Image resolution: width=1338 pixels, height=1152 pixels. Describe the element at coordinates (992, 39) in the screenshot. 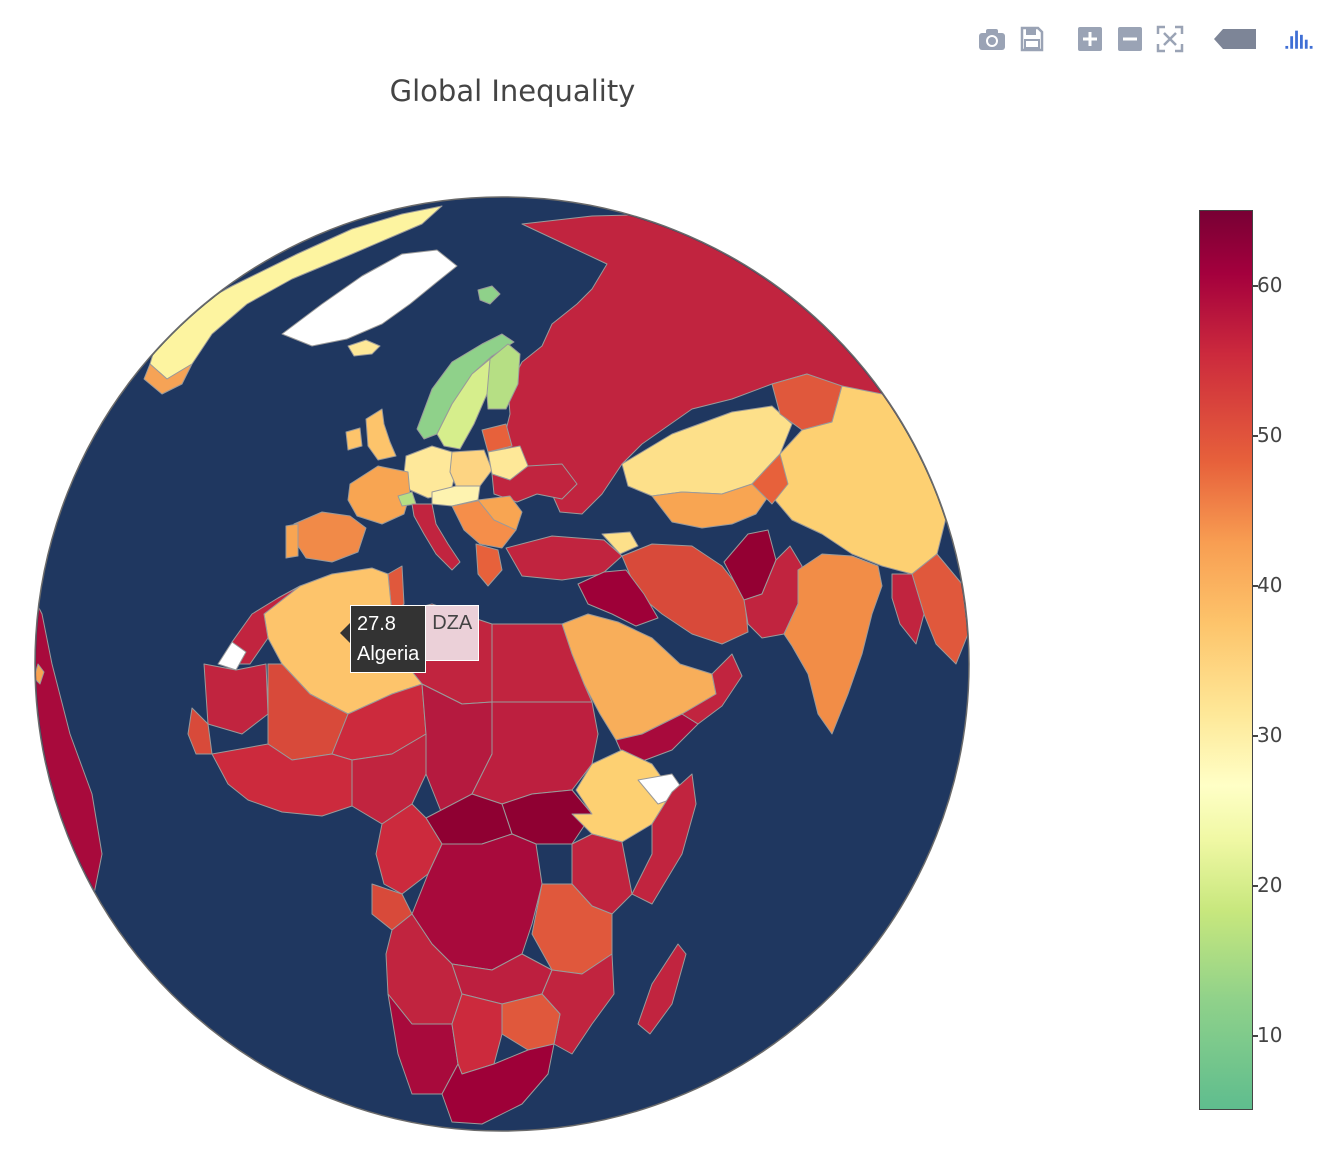

I see `camera-icon` at that location.